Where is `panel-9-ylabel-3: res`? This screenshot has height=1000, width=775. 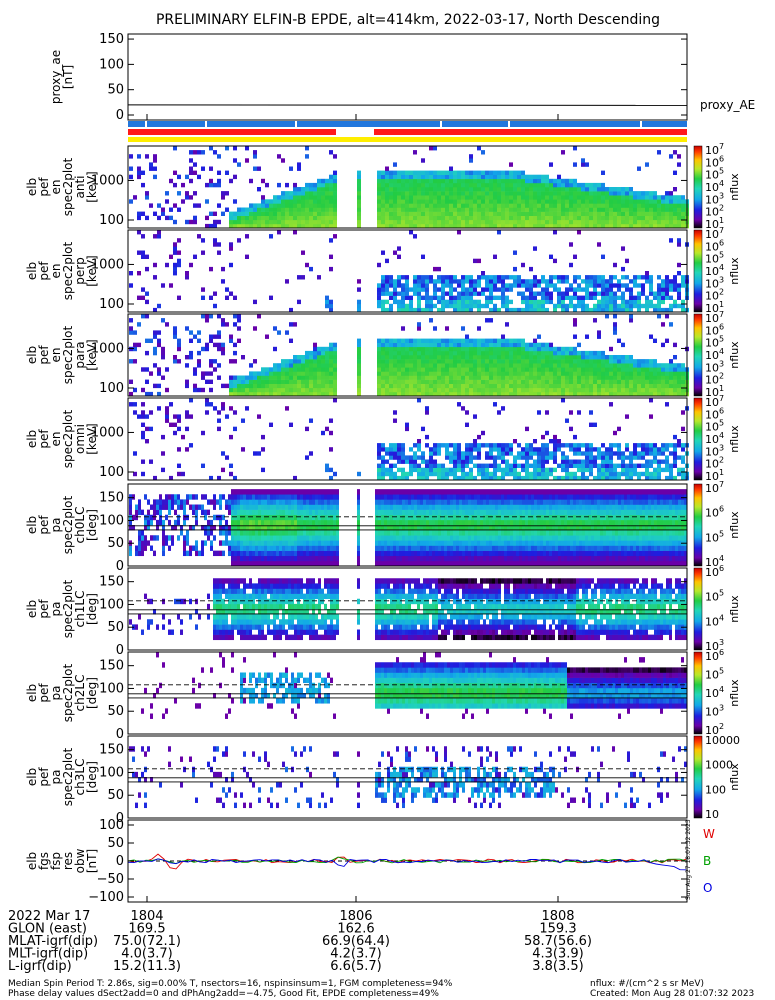 panel-9-ylabel-3: res is located at coordinates (68, 861).